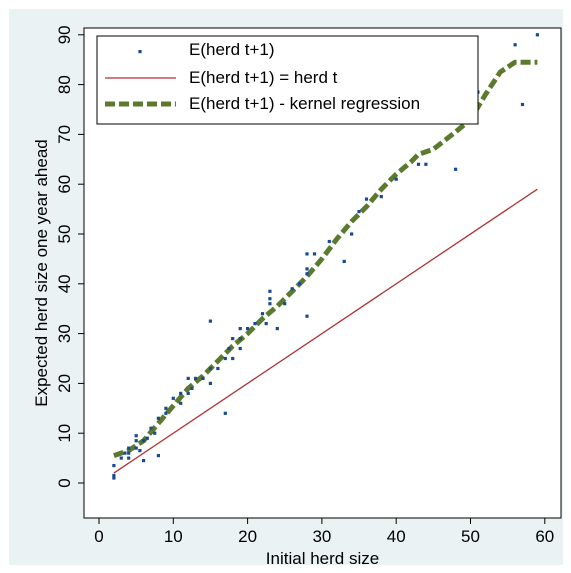 The height and width of the screenshot is (573, 571). I want to click on y-tick-label: 10, so click(64, 433).